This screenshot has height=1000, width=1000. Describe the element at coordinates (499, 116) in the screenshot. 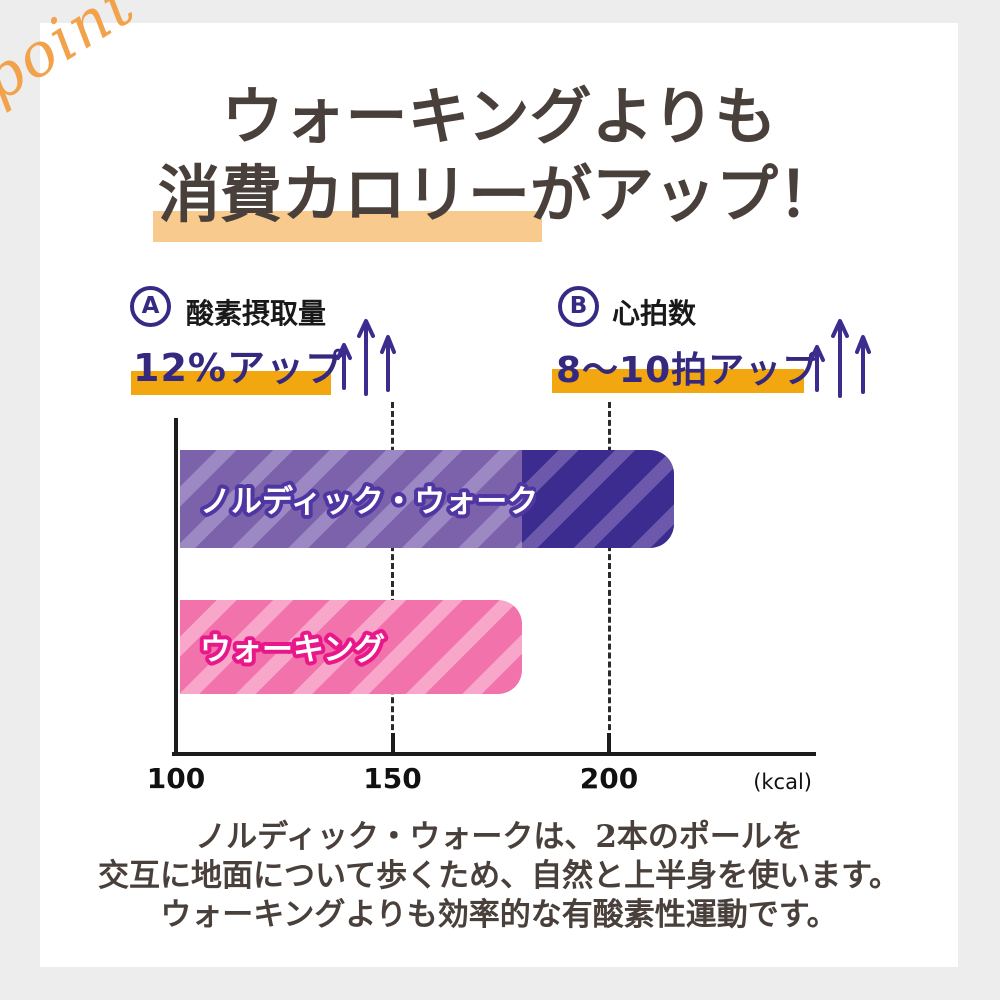

I see `page-title-line1: ウォーキングよりも` at that location.